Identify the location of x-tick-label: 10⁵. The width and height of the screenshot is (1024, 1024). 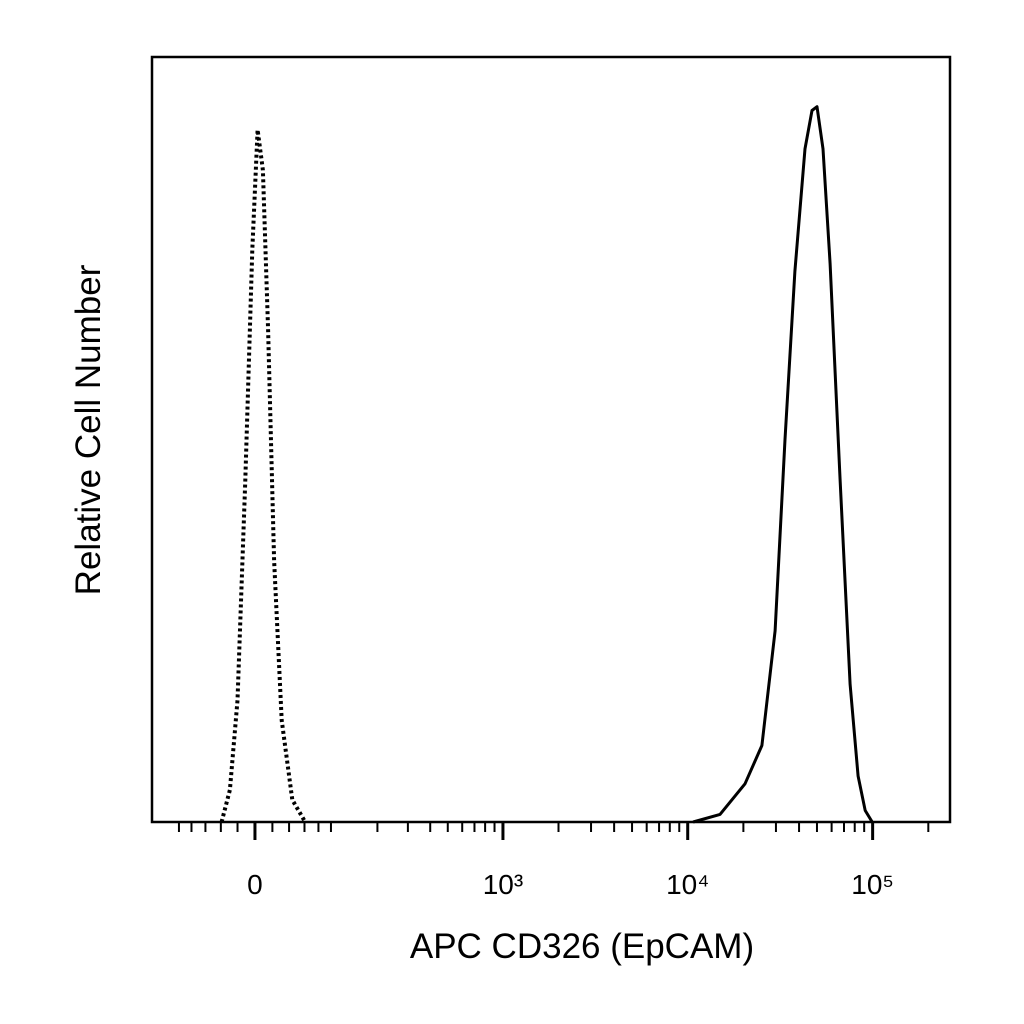
(872, 884).